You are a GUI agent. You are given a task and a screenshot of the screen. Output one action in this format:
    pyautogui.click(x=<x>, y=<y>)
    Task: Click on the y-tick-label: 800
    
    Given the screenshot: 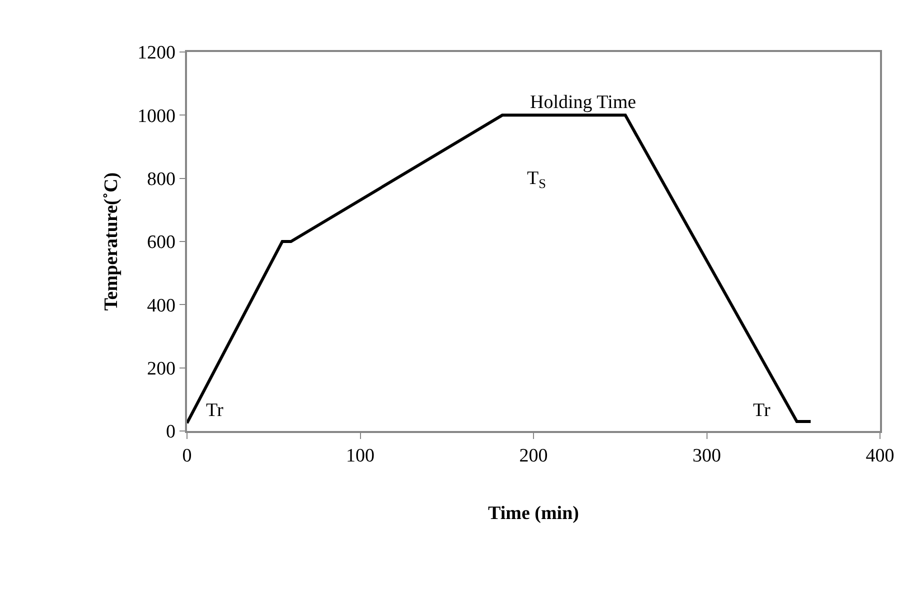 What is the action you would take?
    pyautogui.click(x=161, y=179)
    